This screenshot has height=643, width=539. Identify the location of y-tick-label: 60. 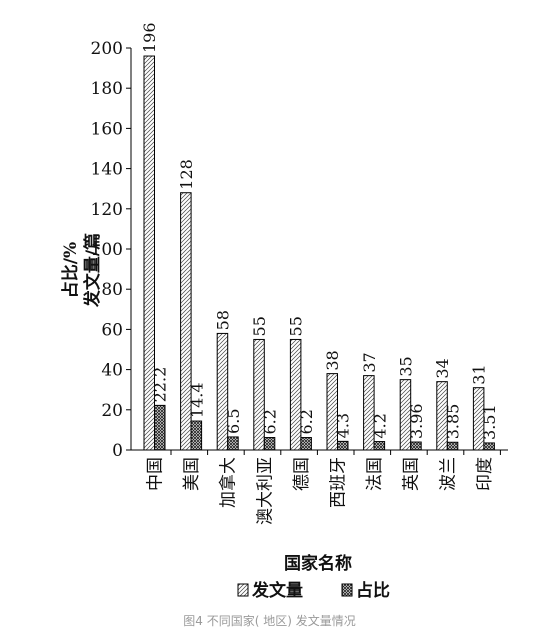
(112, 330).